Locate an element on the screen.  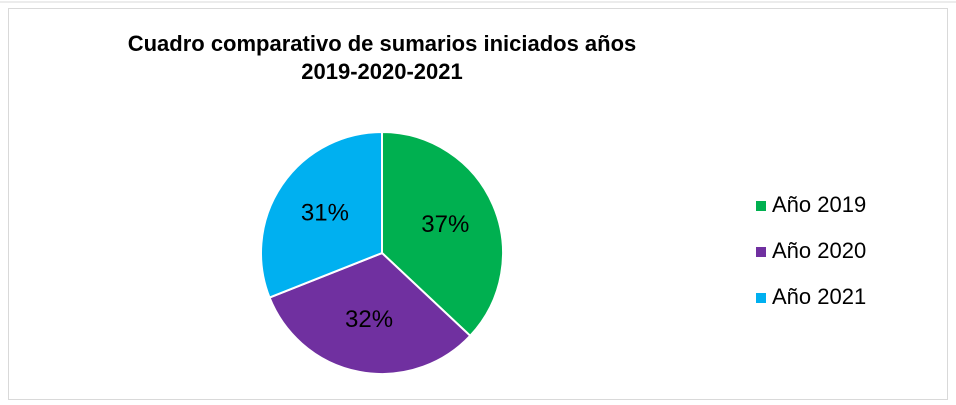
legend-label: Año 2019 is located at coordinates (819, 204).